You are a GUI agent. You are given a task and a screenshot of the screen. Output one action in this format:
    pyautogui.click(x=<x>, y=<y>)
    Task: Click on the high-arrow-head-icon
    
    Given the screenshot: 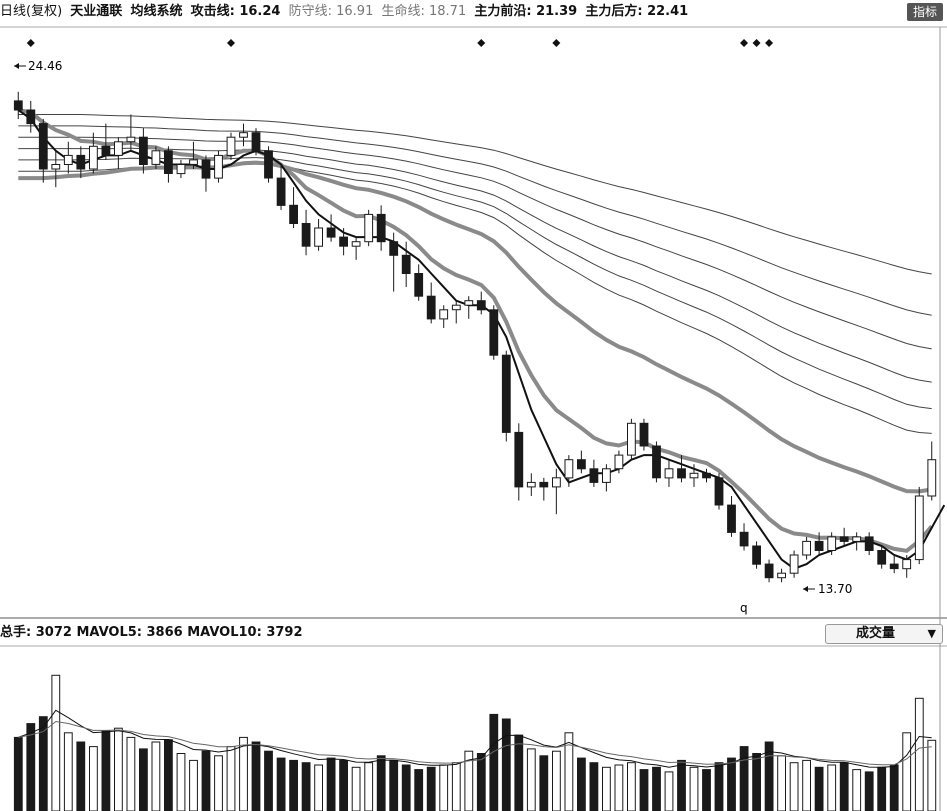 What is the action you would take?
    pyautogui.click(x=16, y=66)
    